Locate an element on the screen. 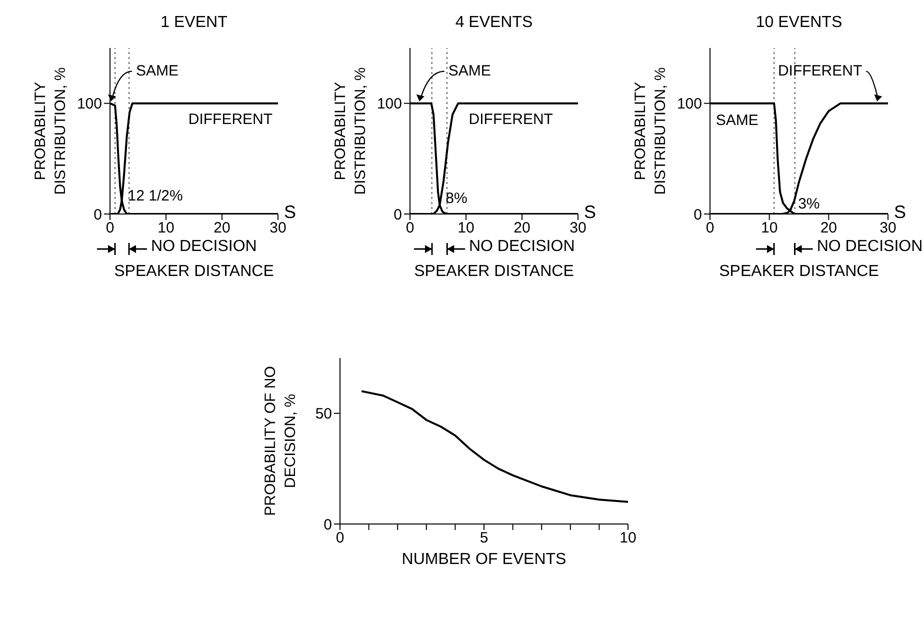  chart-title: 4 EVENTS is located at coordinates (494, 23).